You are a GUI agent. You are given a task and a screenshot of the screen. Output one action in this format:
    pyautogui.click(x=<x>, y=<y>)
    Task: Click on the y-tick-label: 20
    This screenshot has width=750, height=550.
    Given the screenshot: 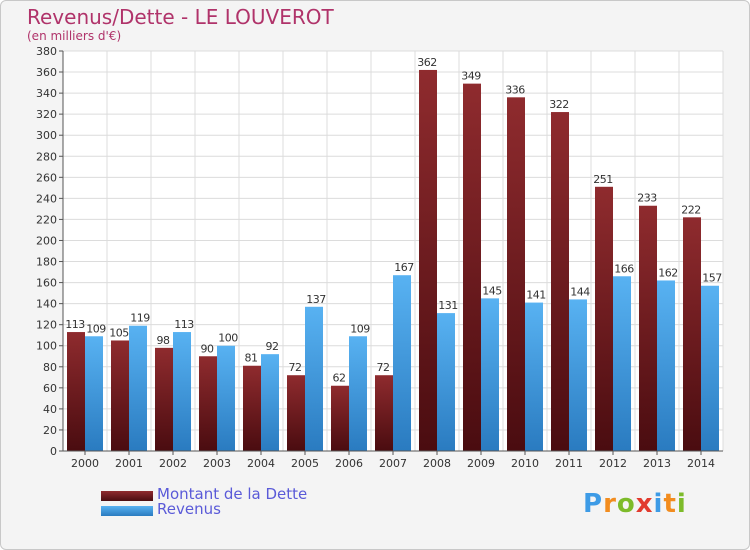 What is the action you would take?
    pyautogui.click(x=50, y=430)
    